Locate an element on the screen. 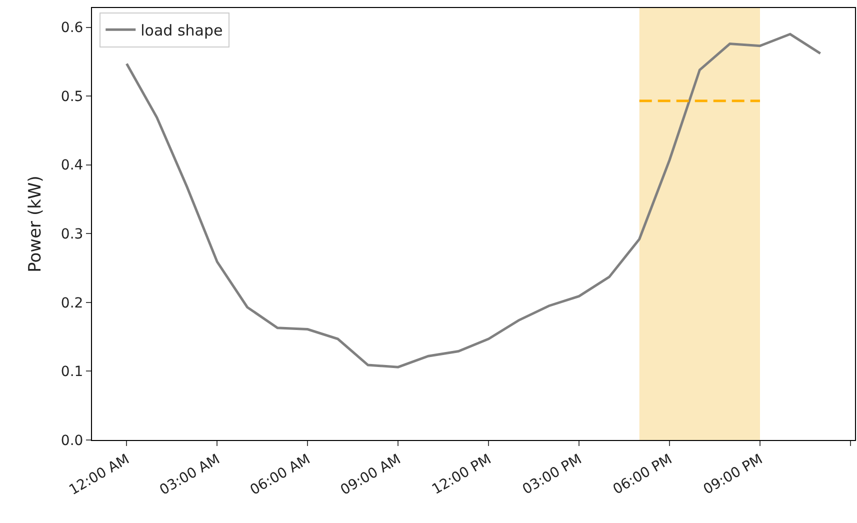  y-tick-label: 0.6 is located at coordinates (72, 28).